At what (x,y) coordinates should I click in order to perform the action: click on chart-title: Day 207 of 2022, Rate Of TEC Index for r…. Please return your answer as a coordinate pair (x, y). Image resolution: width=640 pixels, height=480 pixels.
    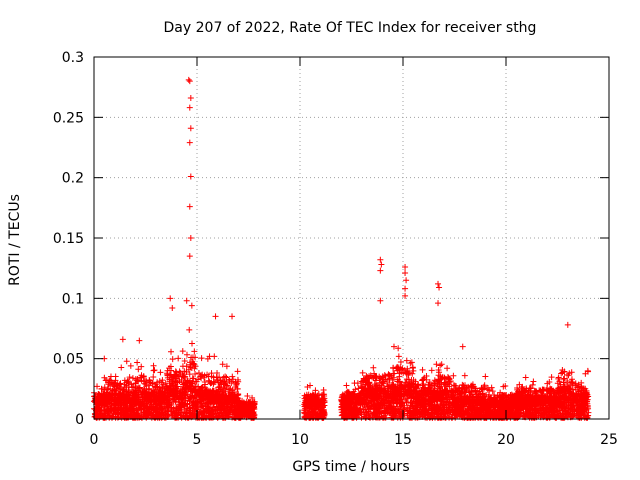
    Looking at the image, I should click on (350, 28).